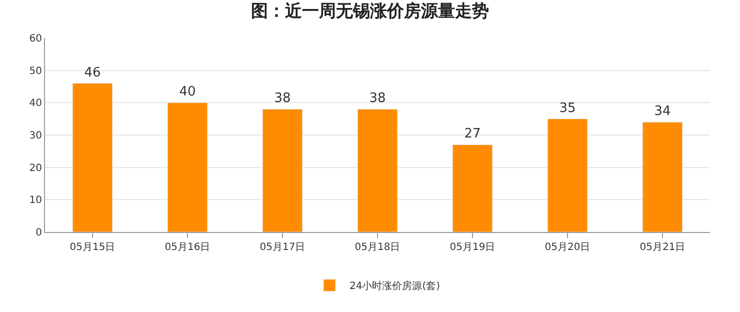 Image resolution: width=740 pixels, height=312 pixels. What do you see at coordinates (473, 247) in the screenshot?
I see `x-tick-label: 05月19日` at bounding box center [473, 247].